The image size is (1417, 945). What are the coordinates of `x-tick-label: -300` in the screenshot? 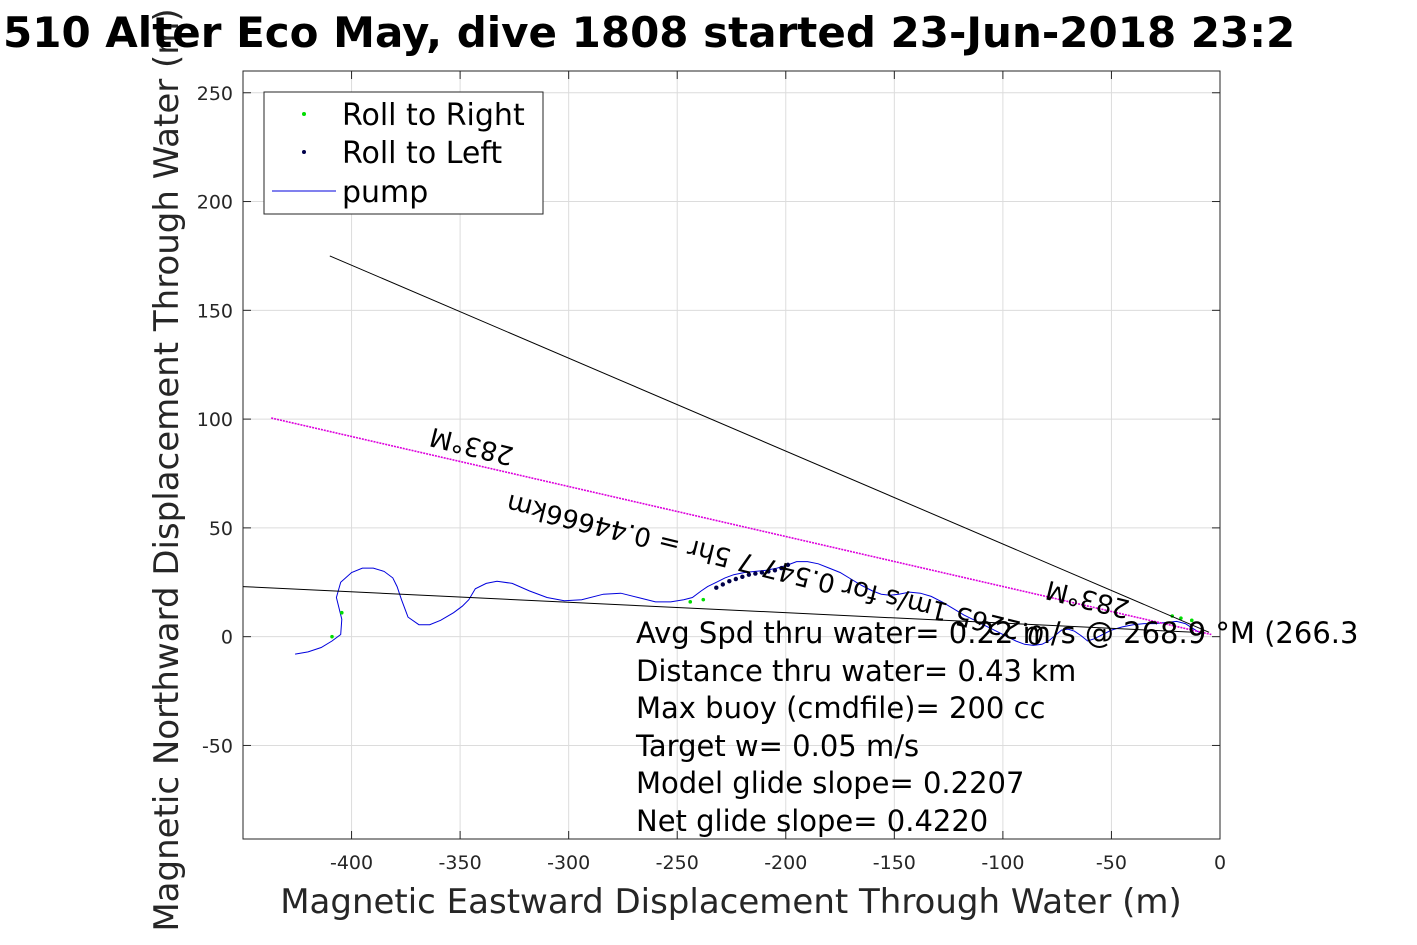 It's located at (568, 863).